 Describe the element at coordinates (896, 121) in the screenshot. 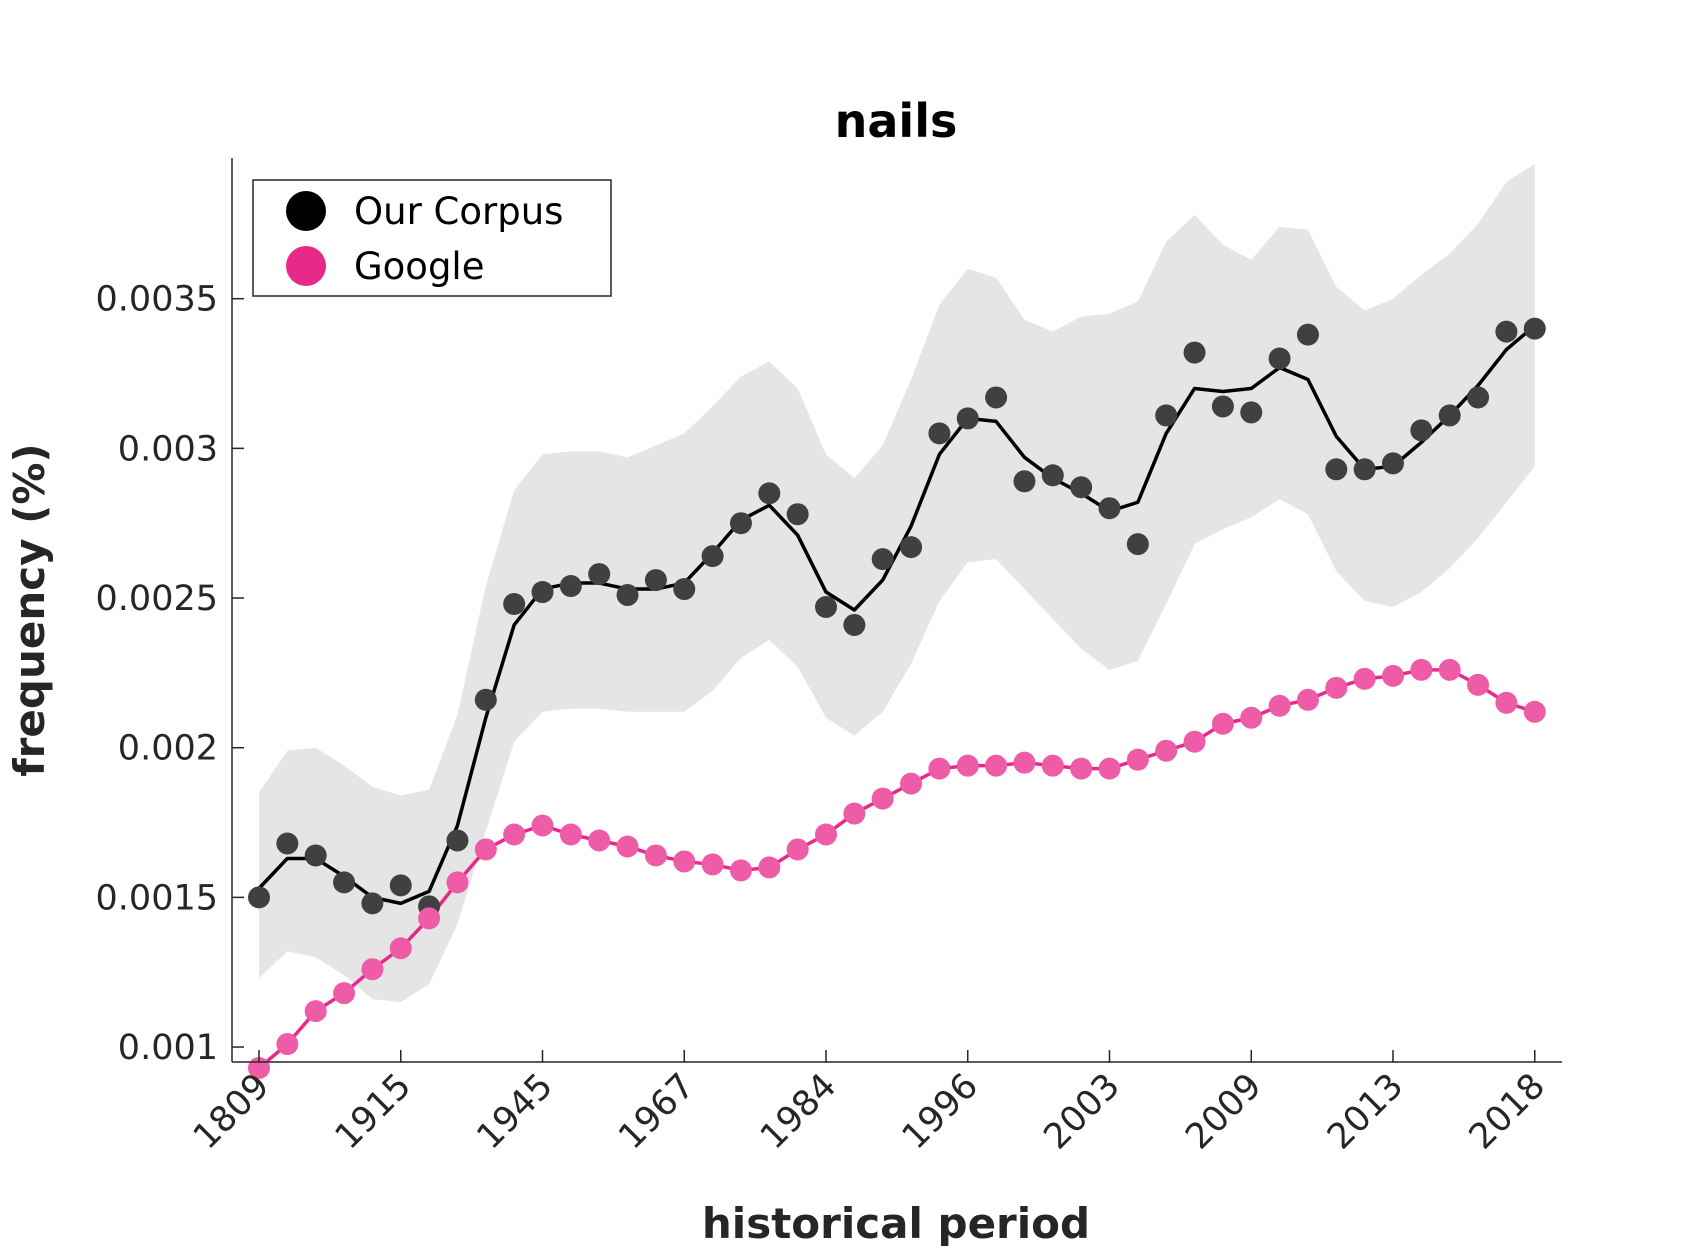

I see `chart-title: nails` at that location.